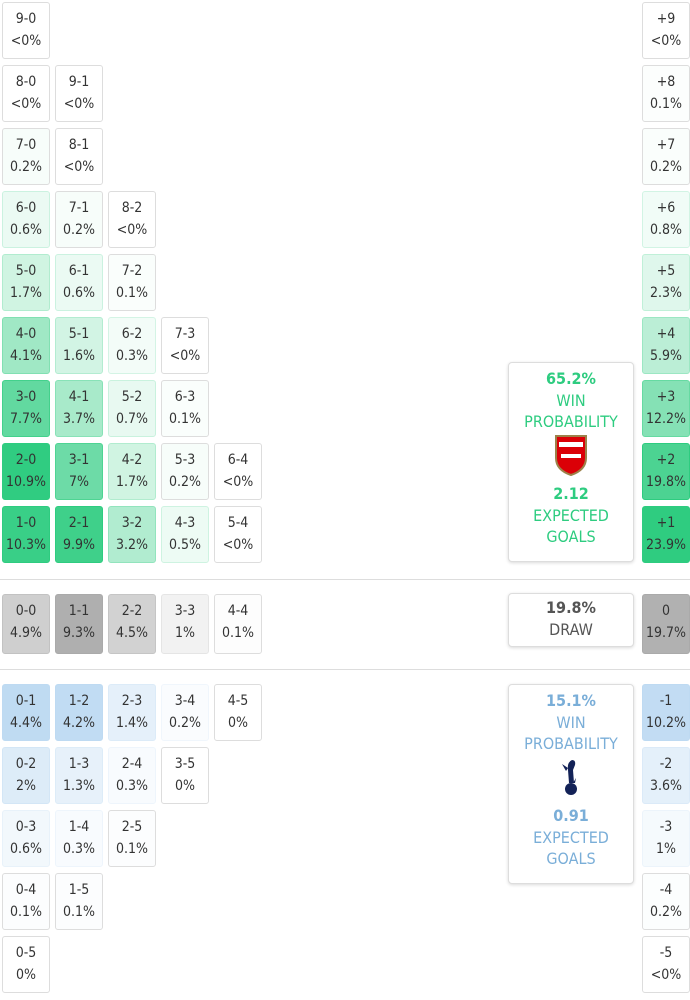 This screenshot has width=690, height=1000. What do you see at coordinates (185, 408) in the screenshot?
I see `score-cell: 6-3 0.1%` at bounding box center [185, 408].